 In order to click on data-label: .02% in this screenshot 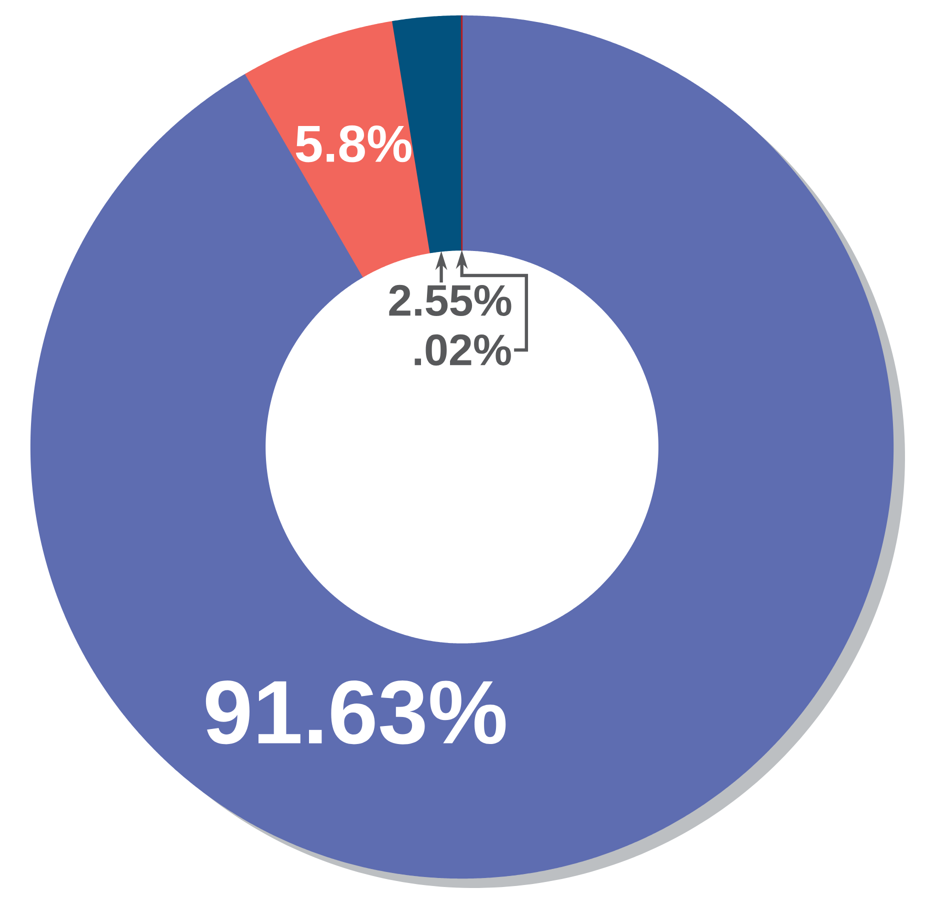, I will do `click(462, 350)`.